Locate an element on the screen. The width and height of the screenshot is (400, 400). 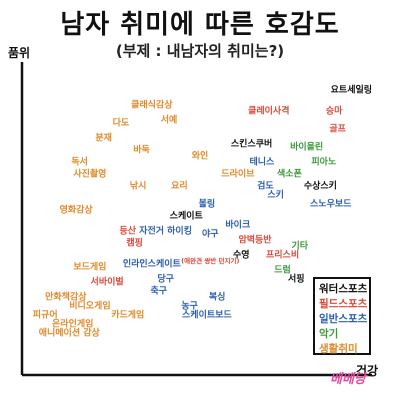
point-label: 테니스 is located at coordinates (262, 162).